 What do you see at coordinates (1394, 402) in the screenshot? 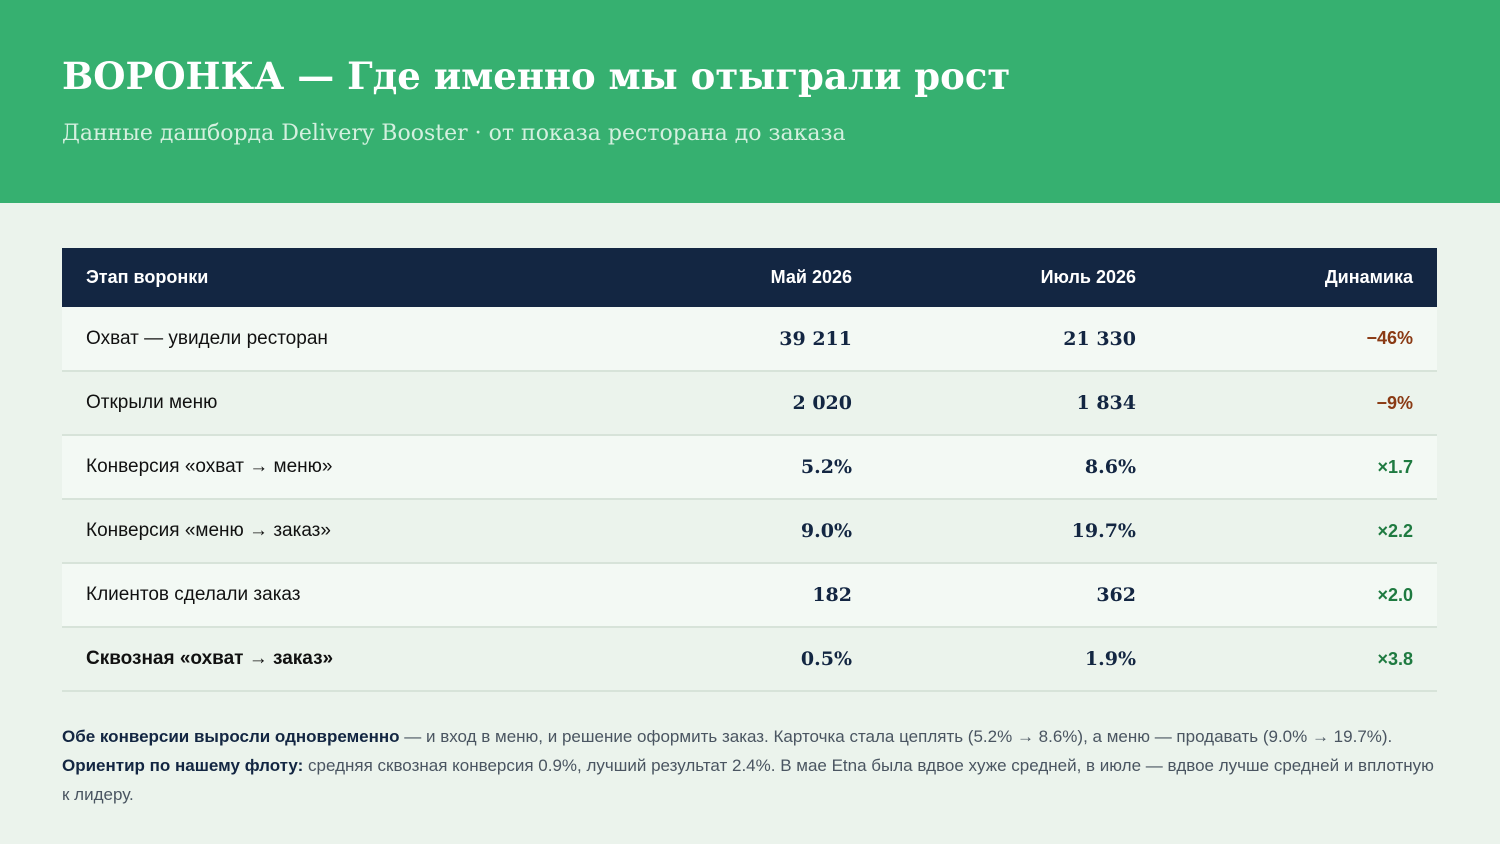
I see `dynamic-cell: −9%` at bounding box center [1394, 402].